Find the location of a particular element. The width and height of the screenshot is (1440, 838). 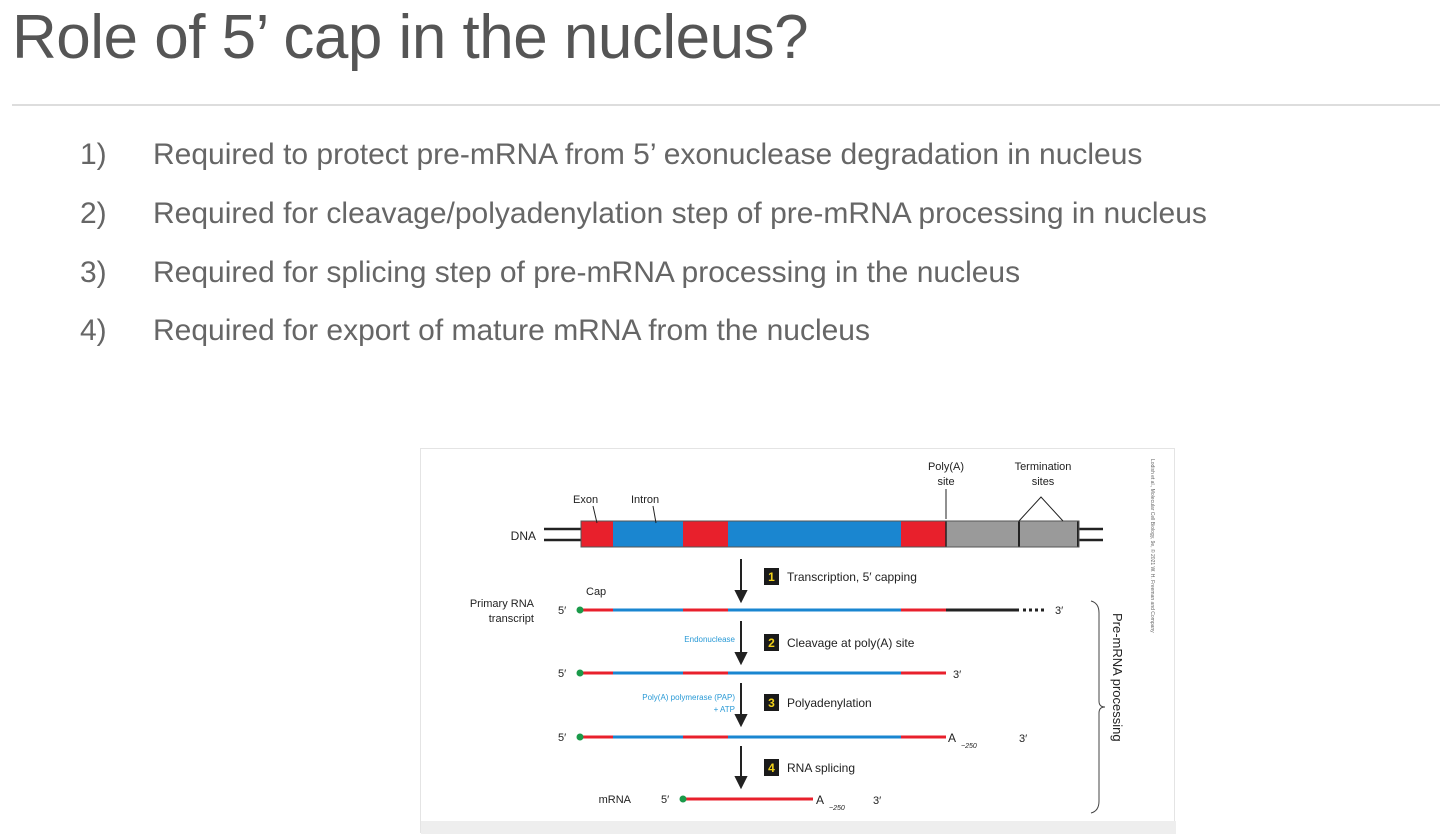

atp-label: + ATP is located at coordinates (724, 709).